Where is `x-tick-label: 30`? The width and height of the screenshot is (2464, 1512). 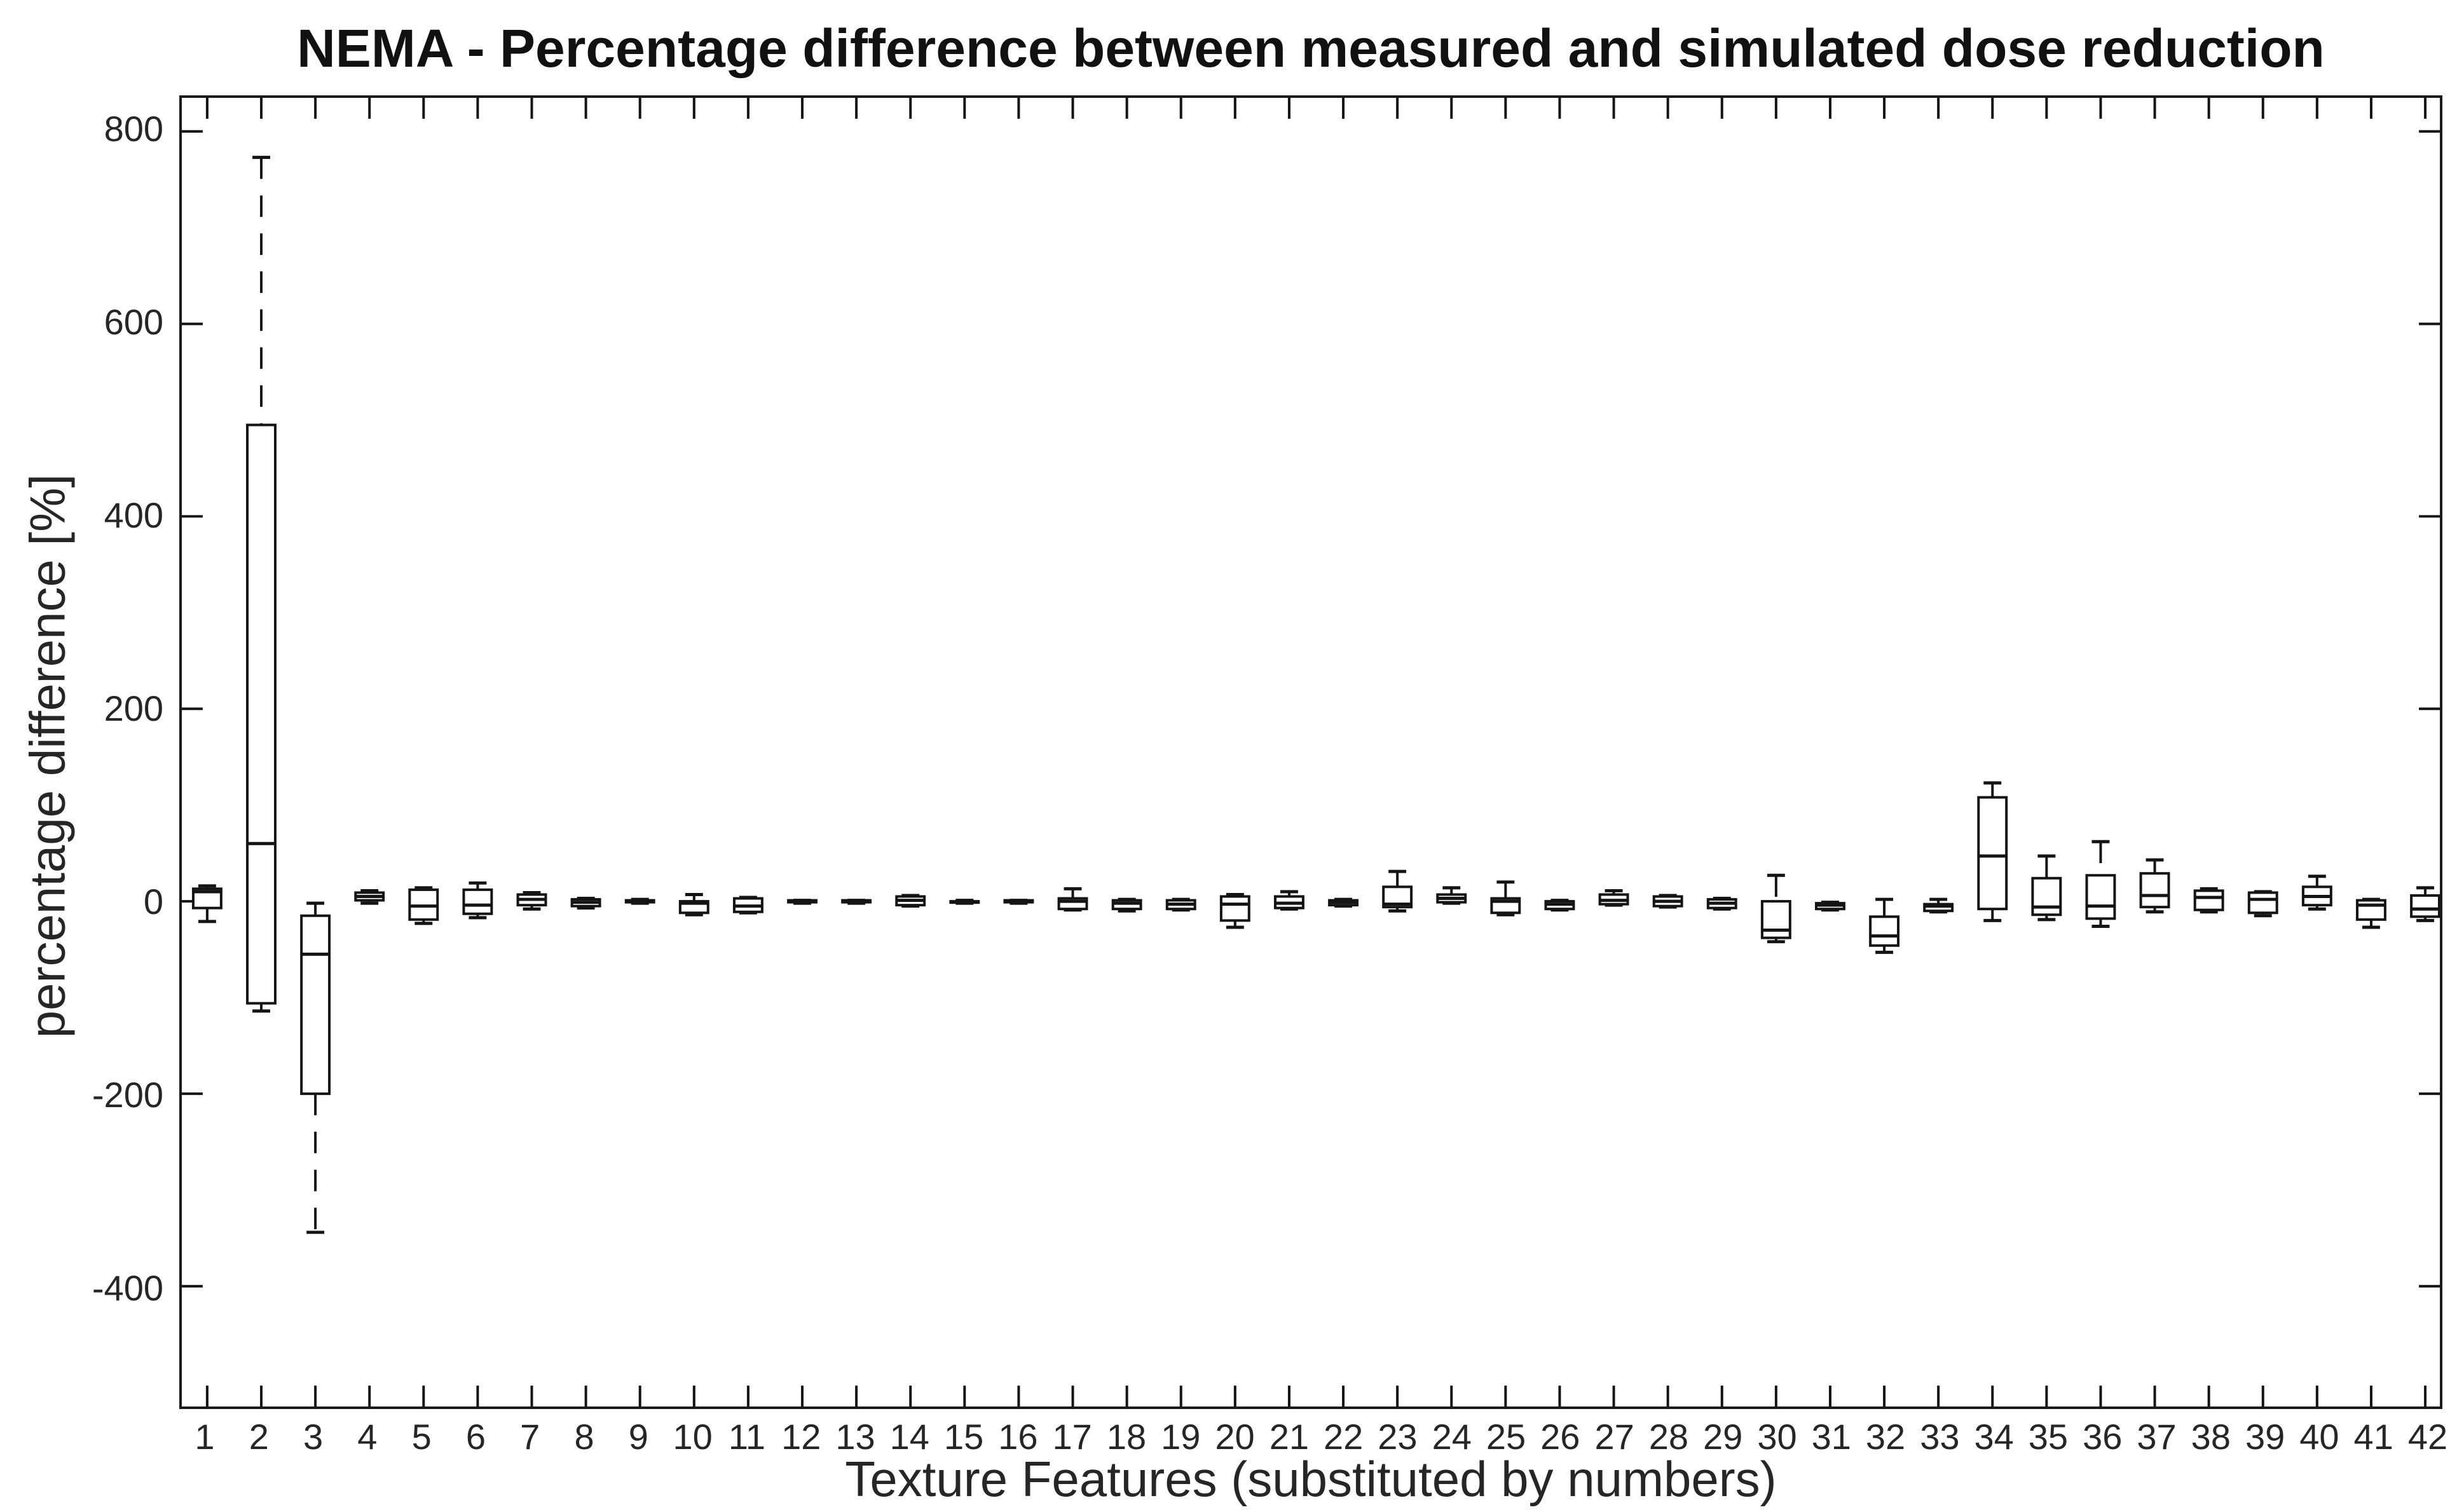
x-tick-label: 30 is located at coordinates (1777, 1437).